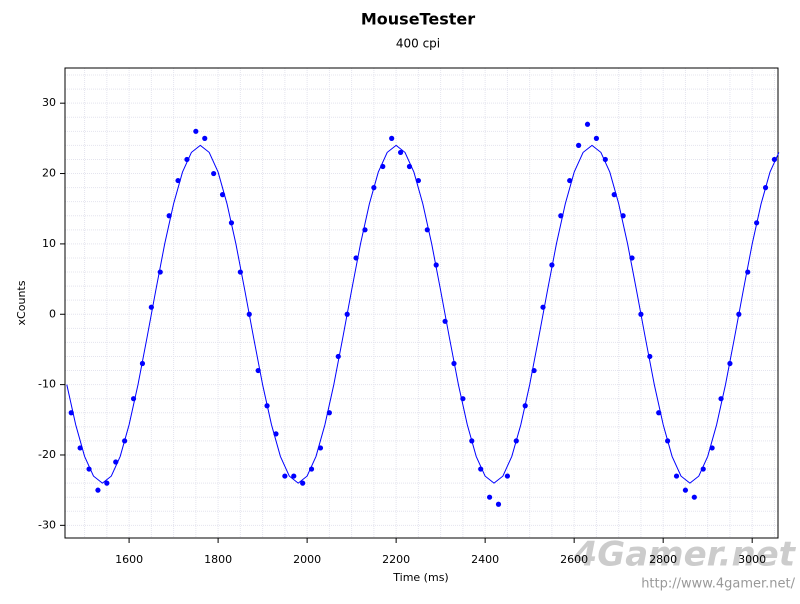 Image resolution: width=800 pixels, height=604 pixels. I want to click on watermark-url: http://www.4gamer.net/, so click(718, 584).